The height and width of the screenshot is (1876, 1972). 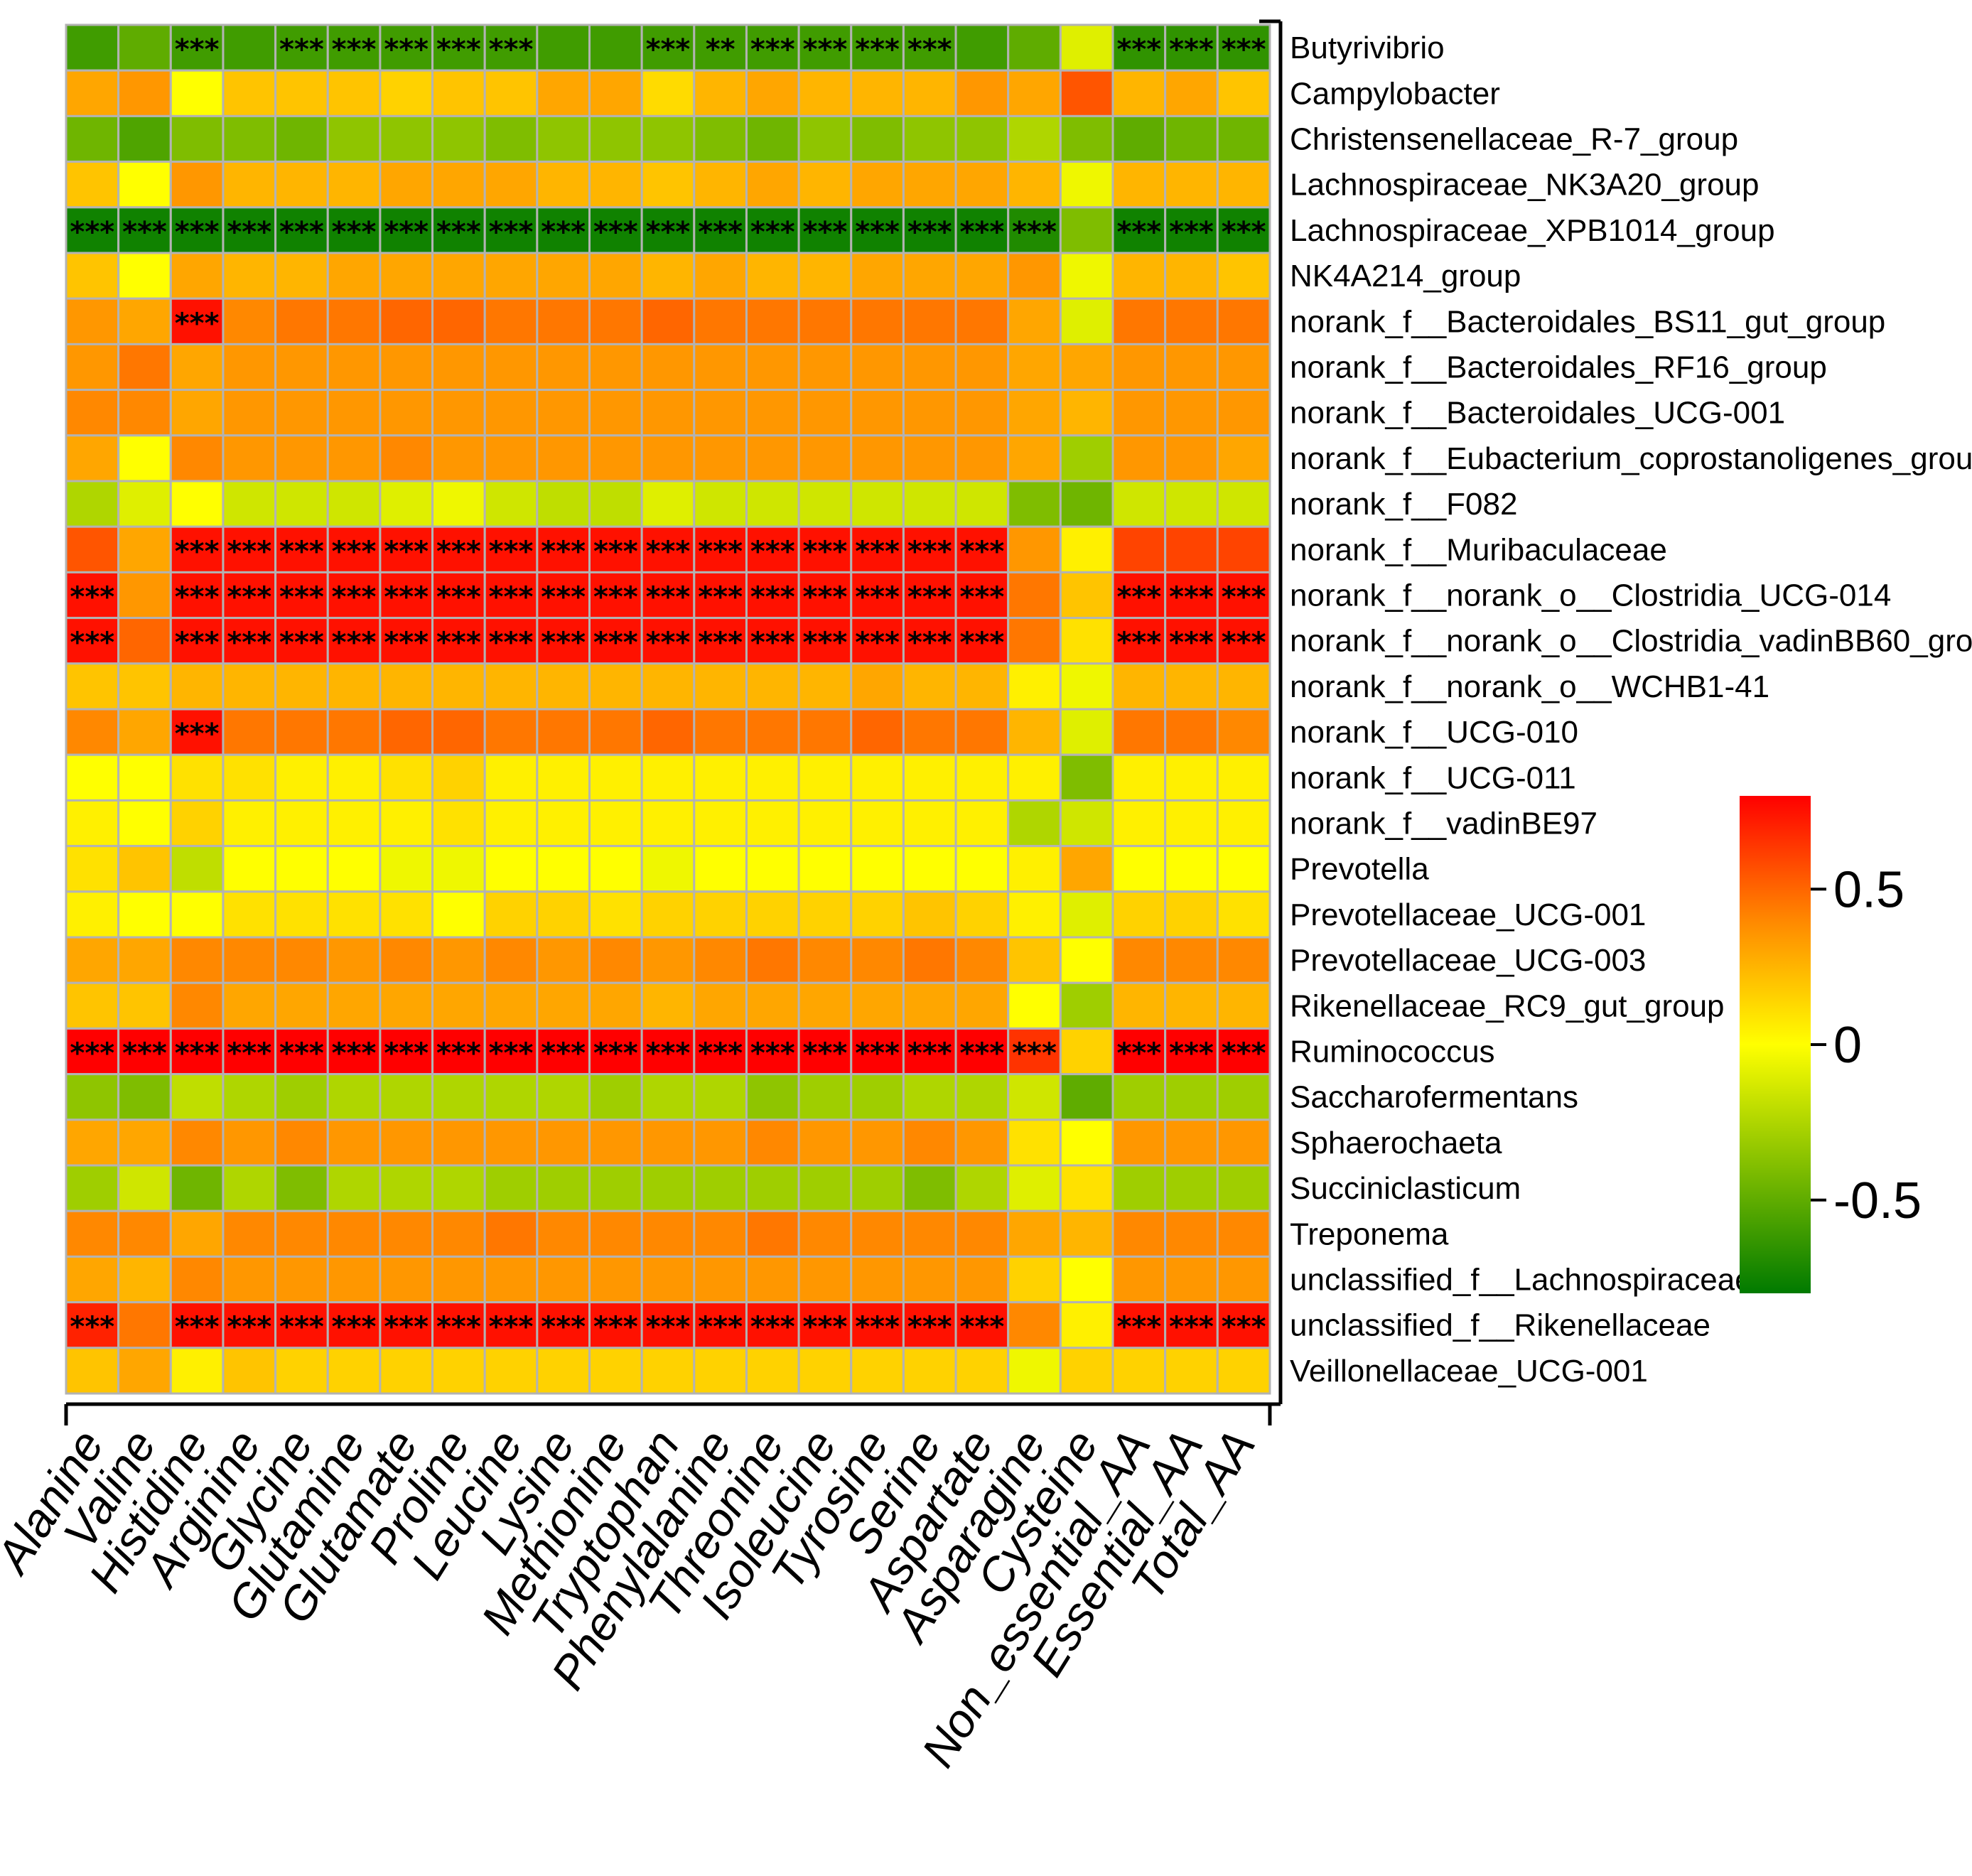 What do you see at coordinates (1507, 1005) in the screenshot?
I see `row-label: Rikenellaceae_RC9_gut_group` at bounding box center [1507, 1005].